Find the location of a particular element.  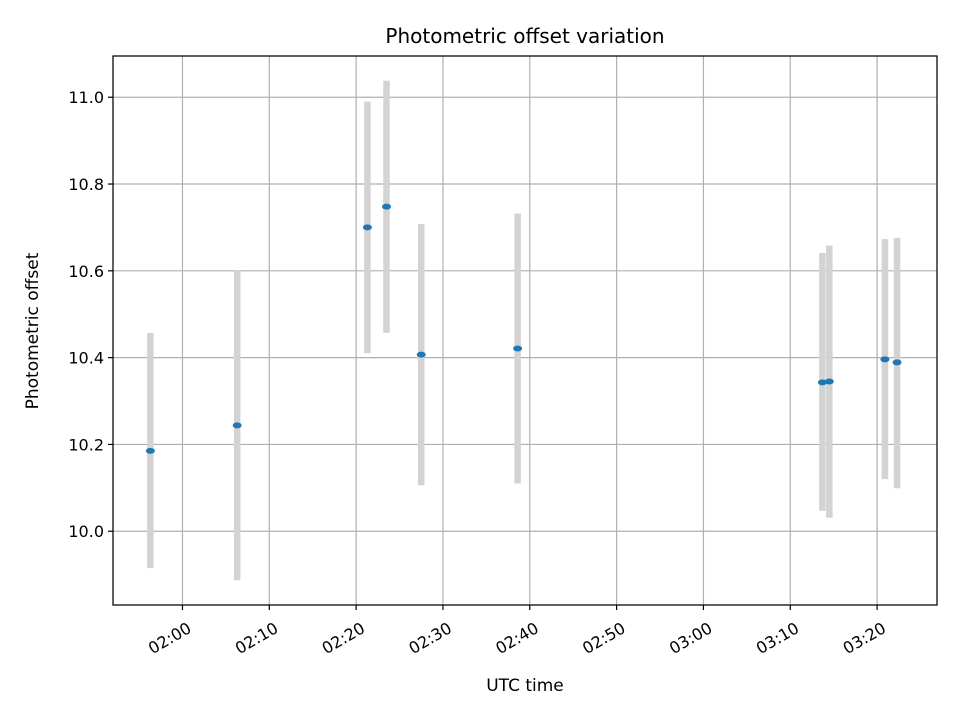

y-tick-label: 10.8 is located at coordinates (86, 184).